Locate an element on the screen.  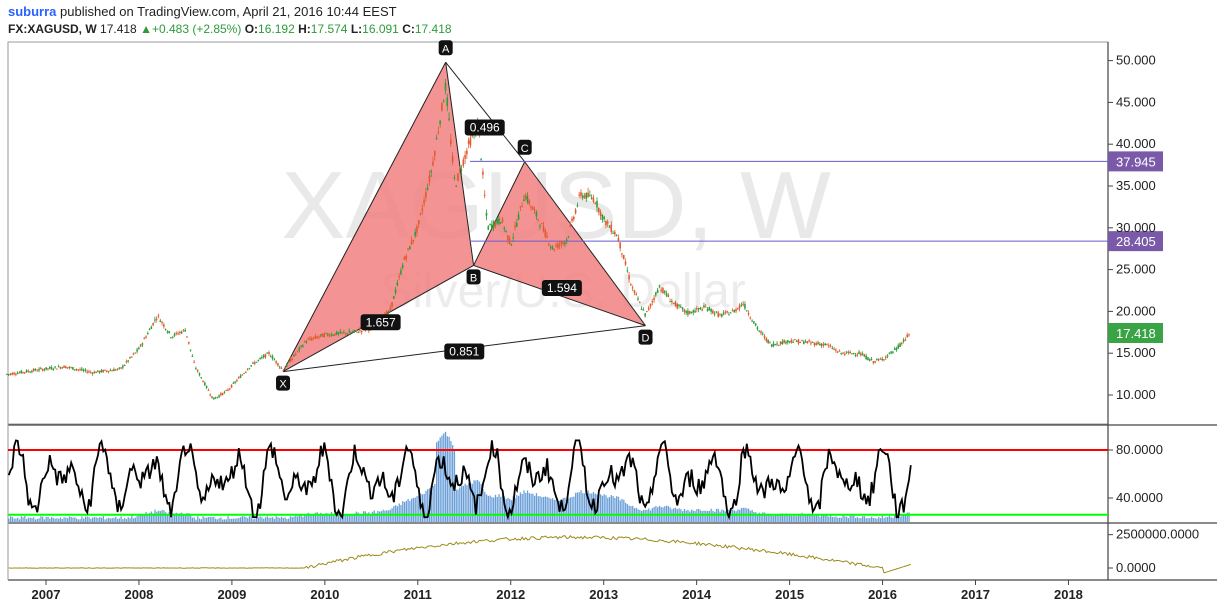
ratio-badge is located at coordinates (484, 127).